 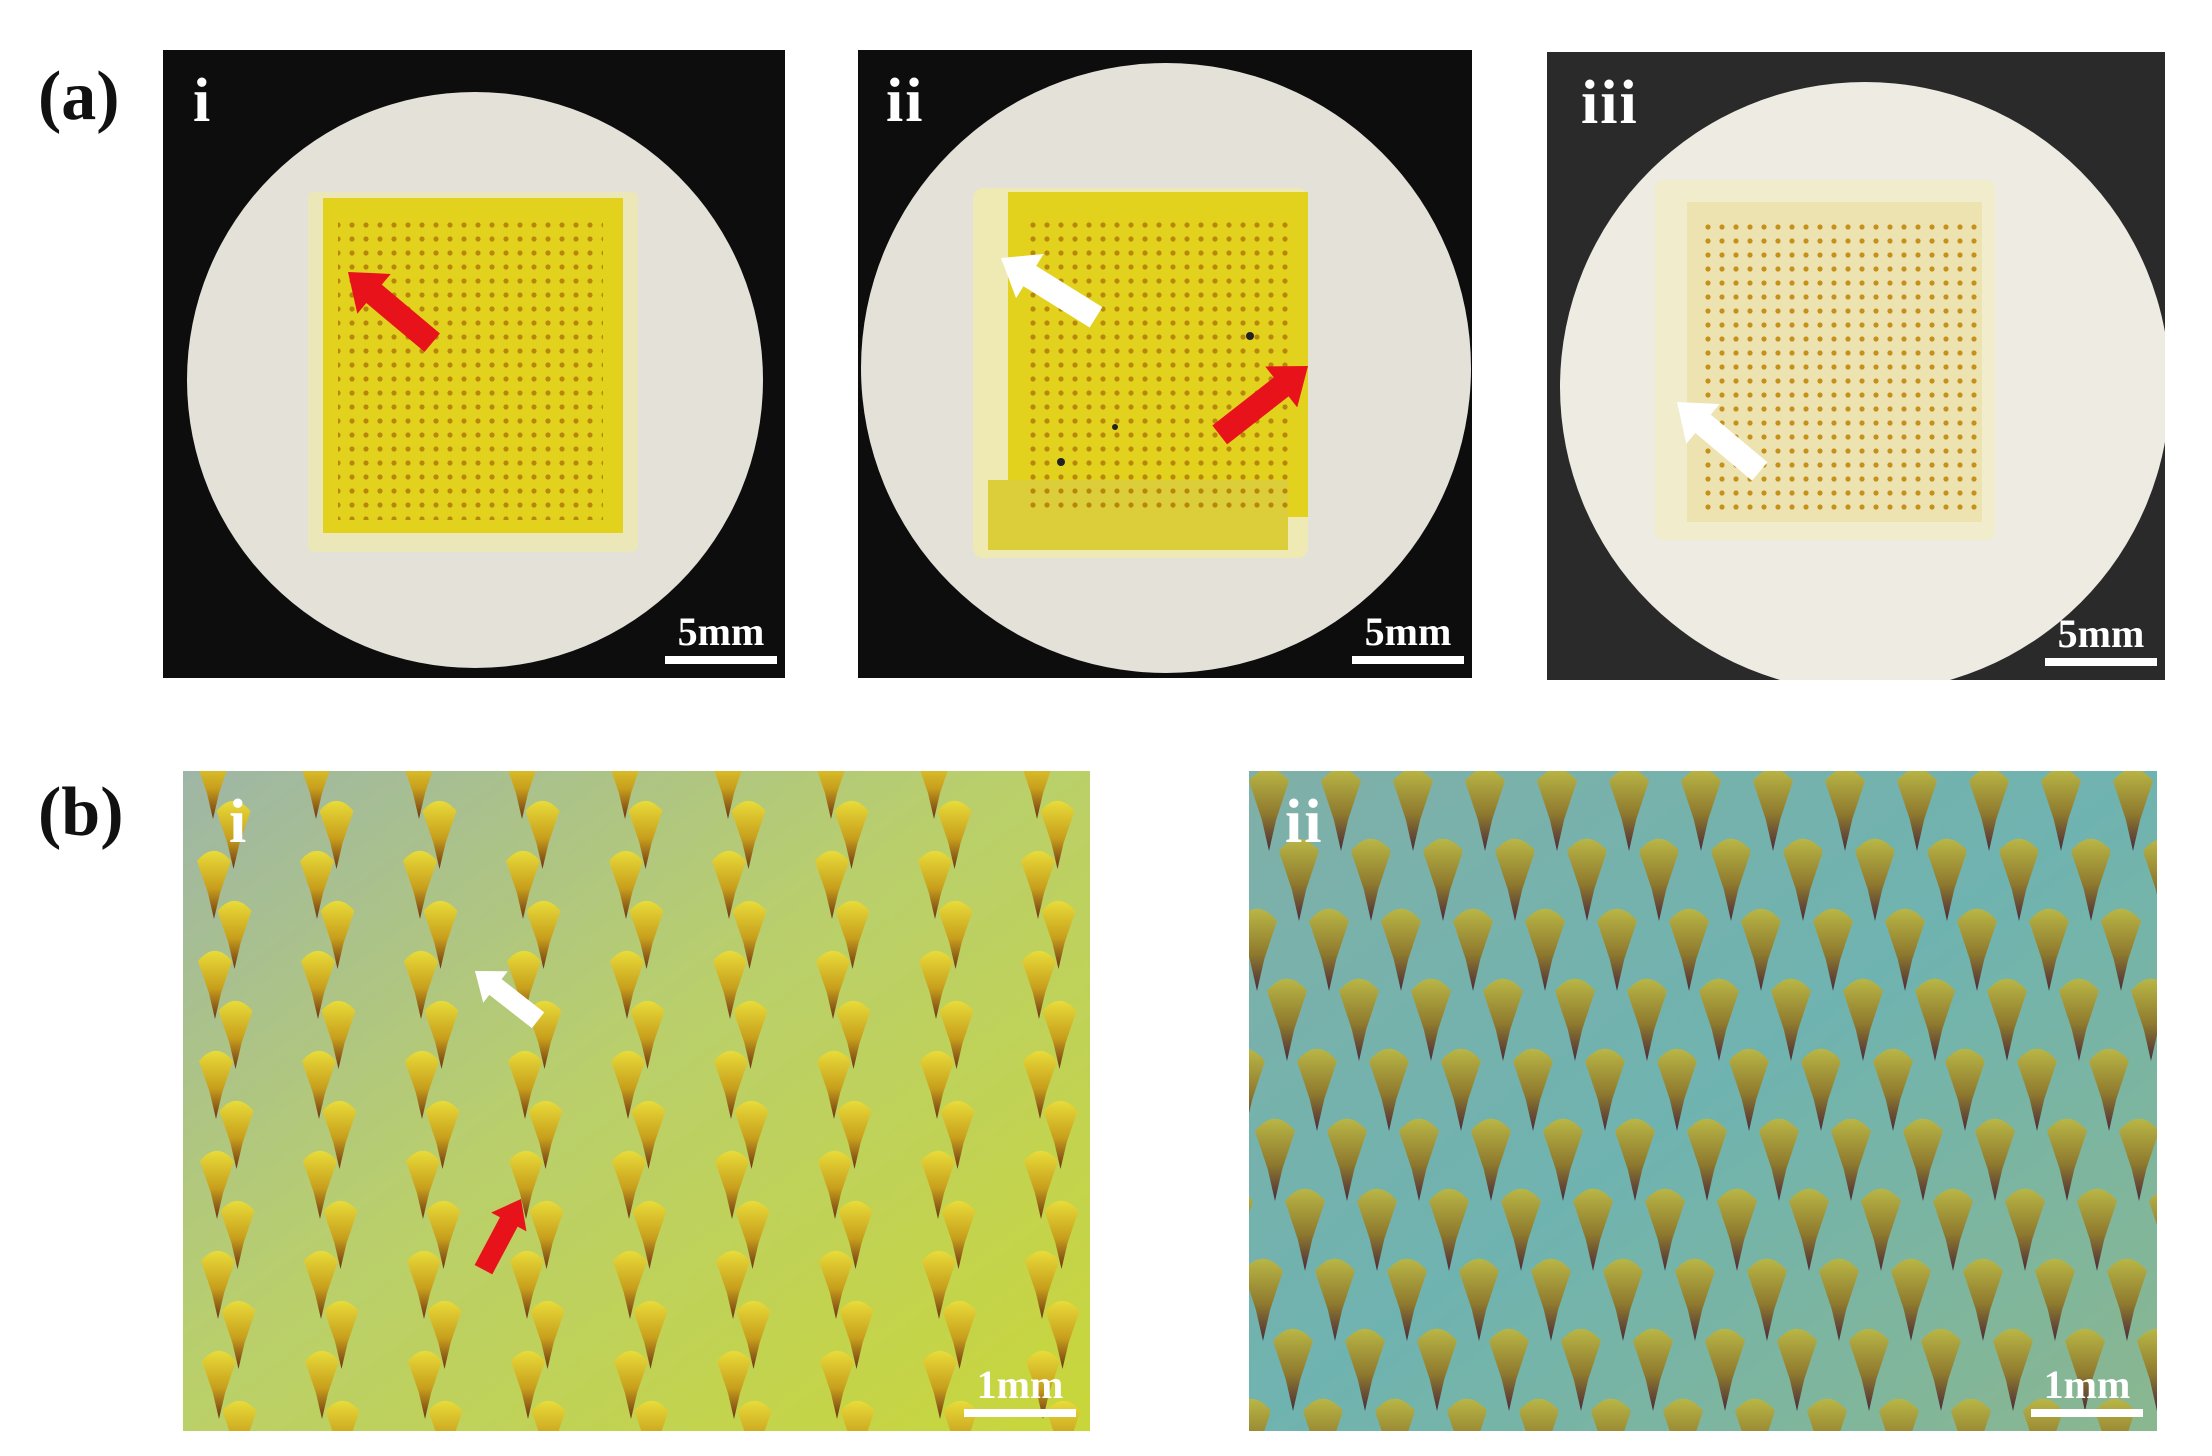 I want to click on scale-bar-a-i: 5mm, so click(x=721, y=638).